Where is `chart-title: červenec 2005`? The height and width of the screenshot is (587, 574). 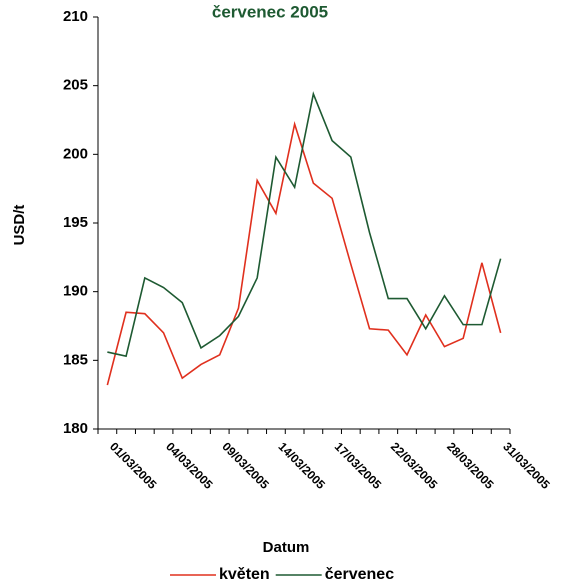 chart-title: červenec 2005 is located at coordinates (270, 11).